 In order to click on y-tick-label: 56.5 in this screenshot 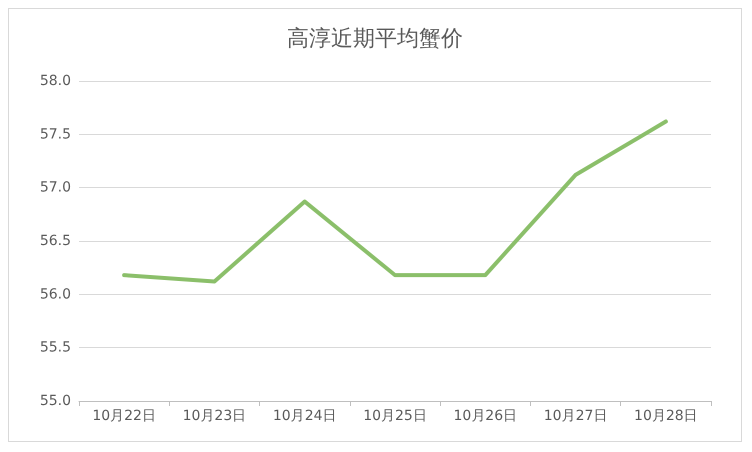, I will do `click(55, 241)`.